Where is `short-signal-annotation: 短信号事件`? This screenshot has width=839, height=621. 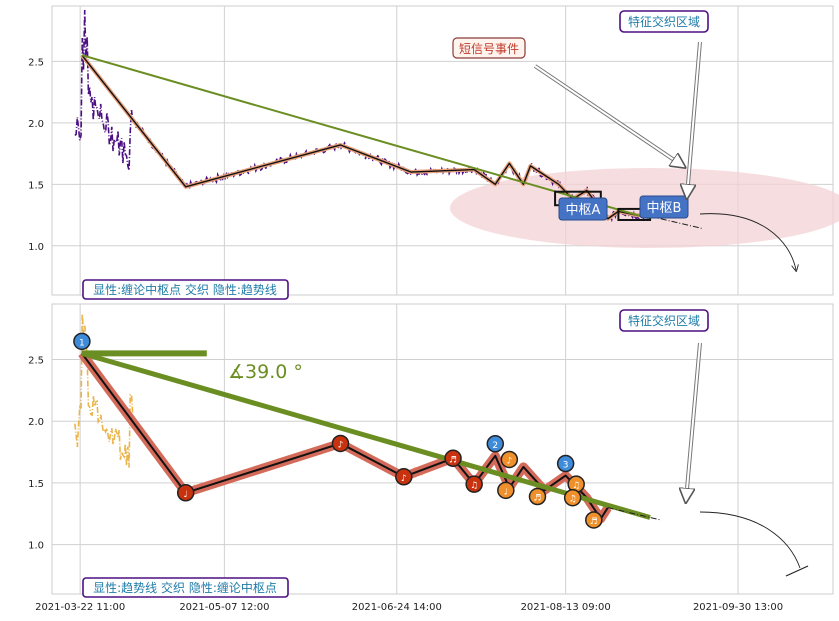 short-signal-annotation: 短信号事件 is located at coordinates (489, 48).